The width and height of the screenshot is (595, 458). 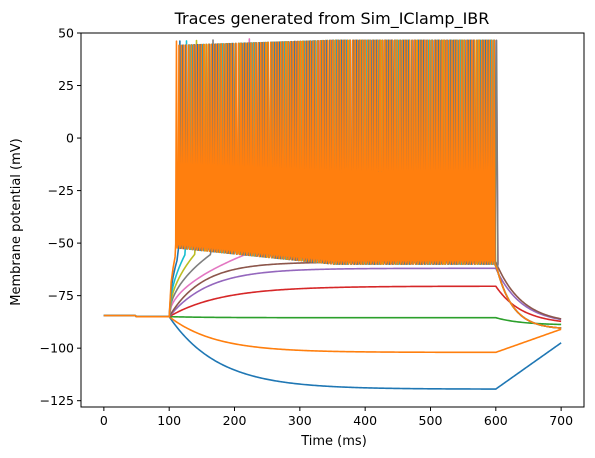 I want to click on y-axis: −125 −100 −75 −50 −25 0 25 50, so click(x=60, y=217).